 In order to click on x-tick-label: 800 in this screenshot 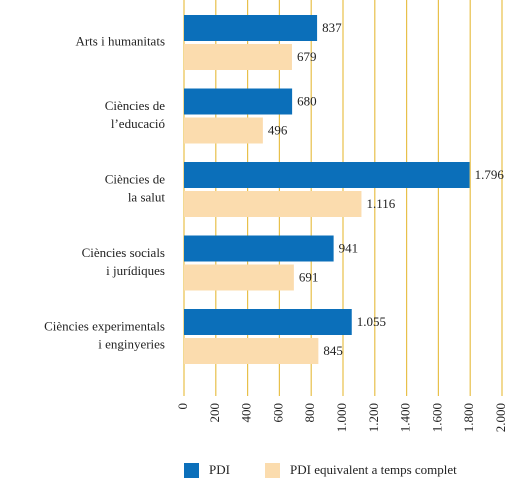, I will do `click(309, 413)`.